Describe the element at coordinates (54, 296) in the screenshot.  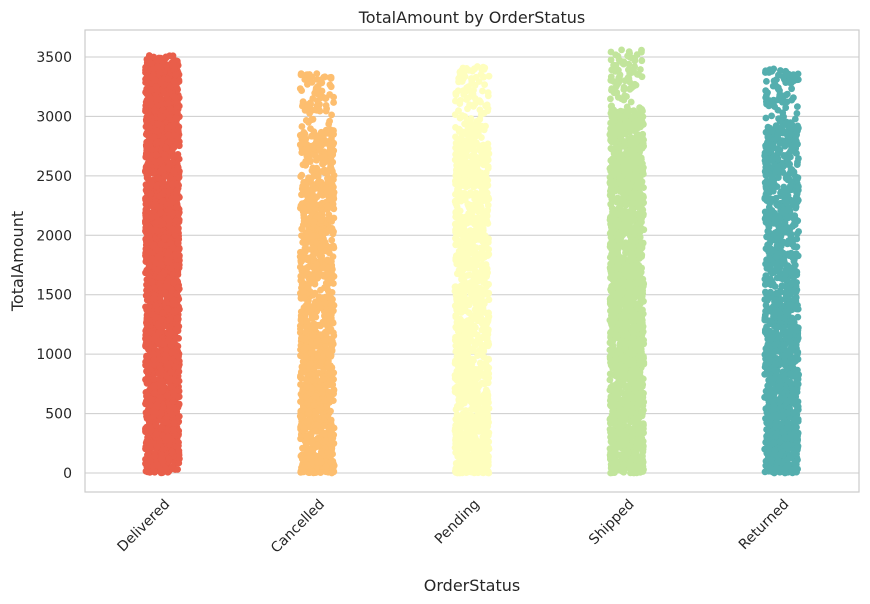
I see `y-tick-label: 1500` at that location.